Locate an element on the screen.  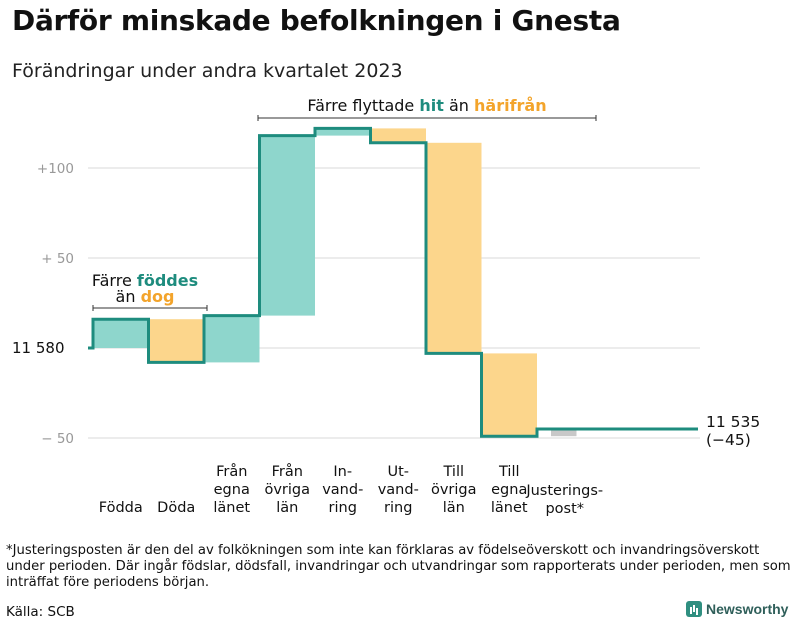
page-title: Därför minskade befolkningen i Gnesta is located at coordinates (316, 20).